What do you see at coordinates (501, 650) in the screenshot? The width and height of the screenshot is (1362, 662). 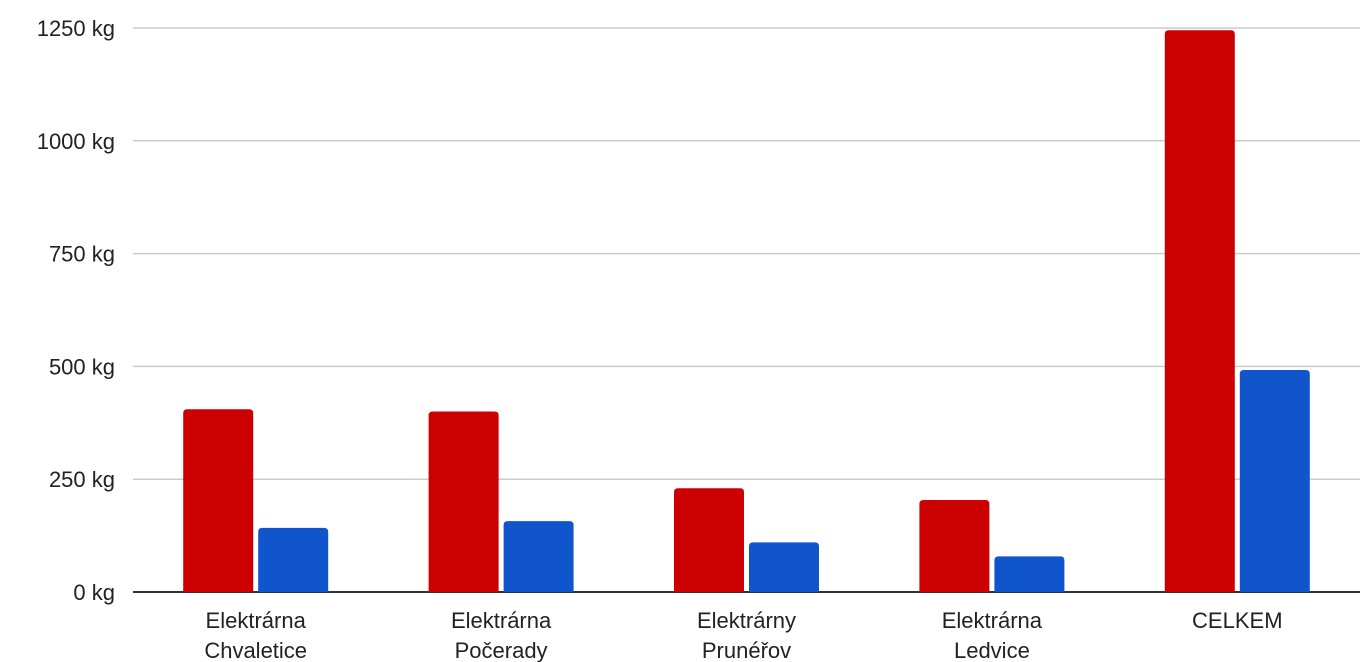 I see `x-tick-label-line: Počerady` at bounding box center [501, 650].